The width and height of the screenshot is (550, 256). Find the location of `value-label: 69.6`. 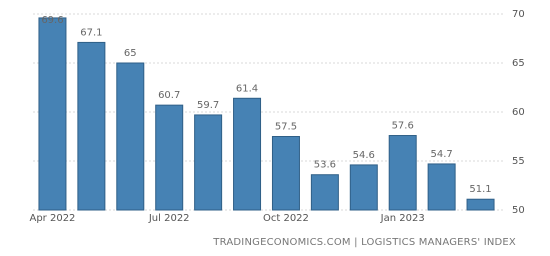

value-label: 69.6 is located at coordinates (52, 20).